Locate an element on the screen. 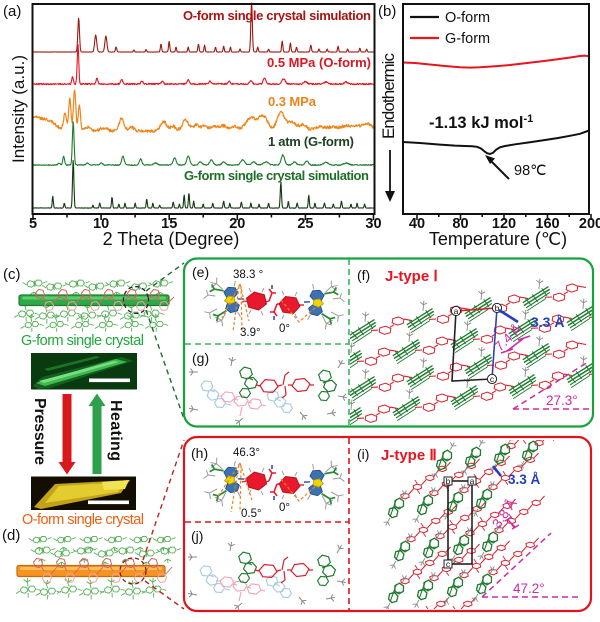 Image resolution: width=600 pixels, height=622 pixels. svg-text: G-form single crystal is located at coordinates (82, 341).